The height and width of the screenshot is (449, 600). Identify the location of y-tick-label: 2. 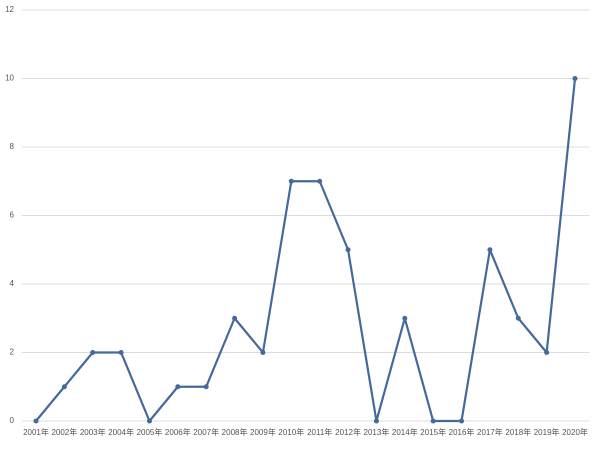
(12, 352).